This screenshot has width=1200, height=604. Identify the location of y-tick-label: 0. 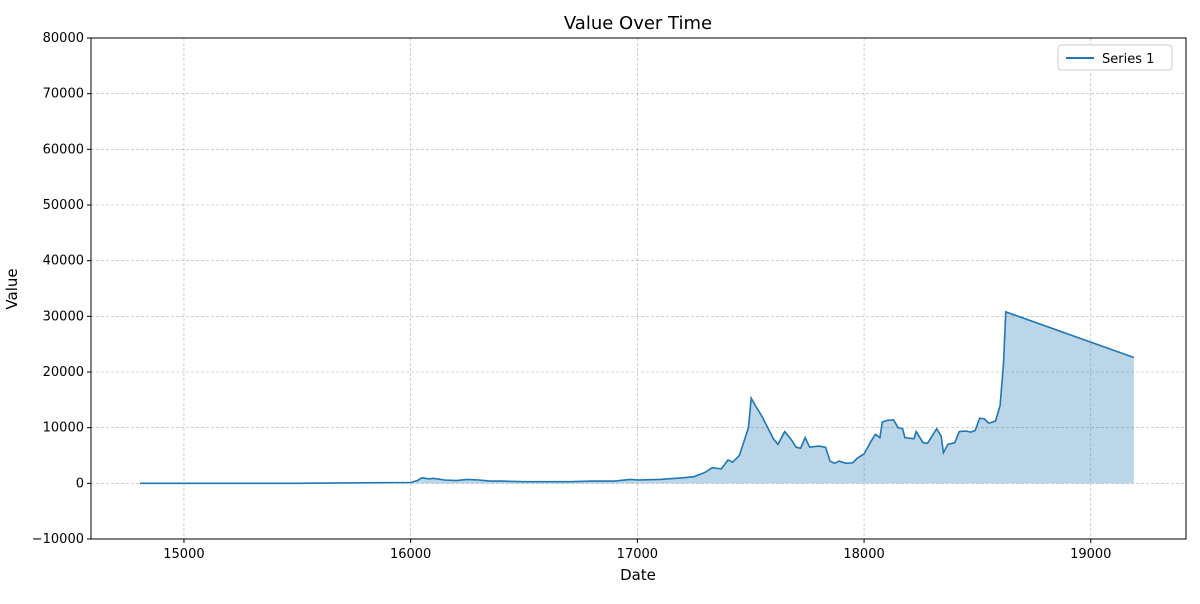
(80, 483).